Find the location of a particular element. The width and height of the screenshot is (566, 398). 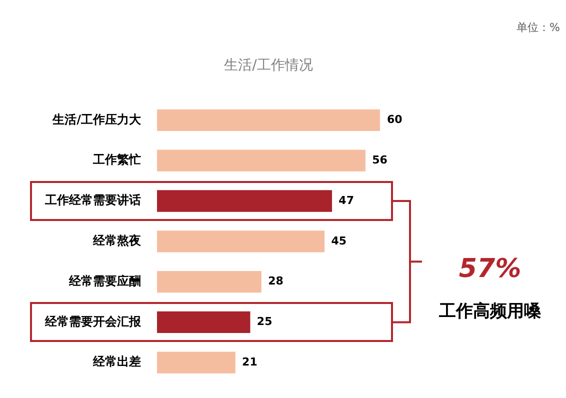

y-tick-label: 工作繁忙 is located at coordinates (116, 159).